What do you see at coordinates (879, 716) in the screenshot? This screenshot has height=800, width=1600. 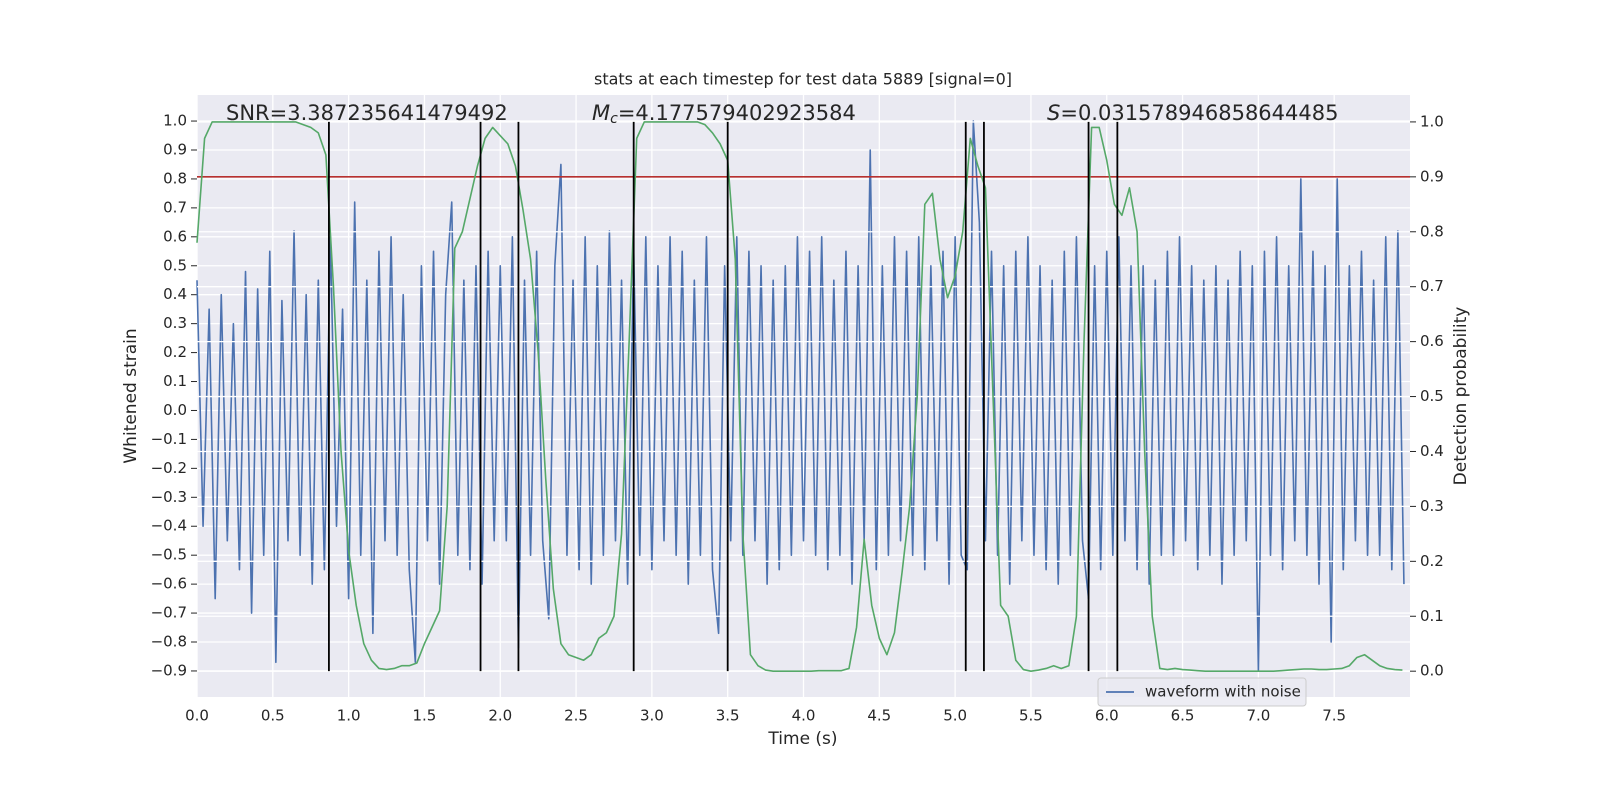 I see `x-tick-label: 4.5` at bounding box center [879, 716].